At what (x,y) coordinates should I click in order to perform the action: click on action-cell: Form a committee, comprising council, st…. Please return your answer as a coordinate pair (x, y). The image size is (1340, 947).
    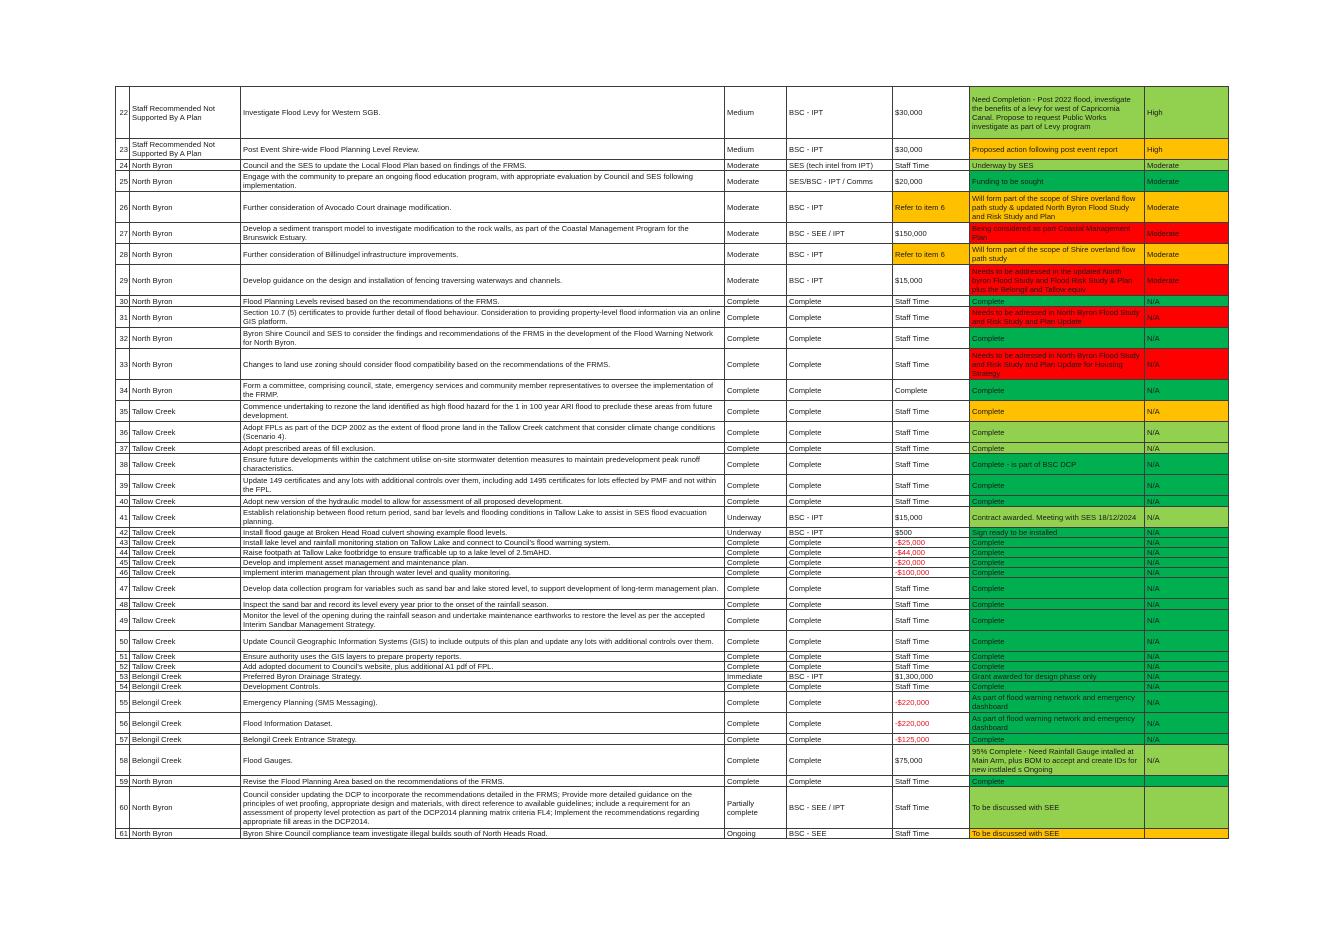
    Looking at the image, I should click on (482, 390).